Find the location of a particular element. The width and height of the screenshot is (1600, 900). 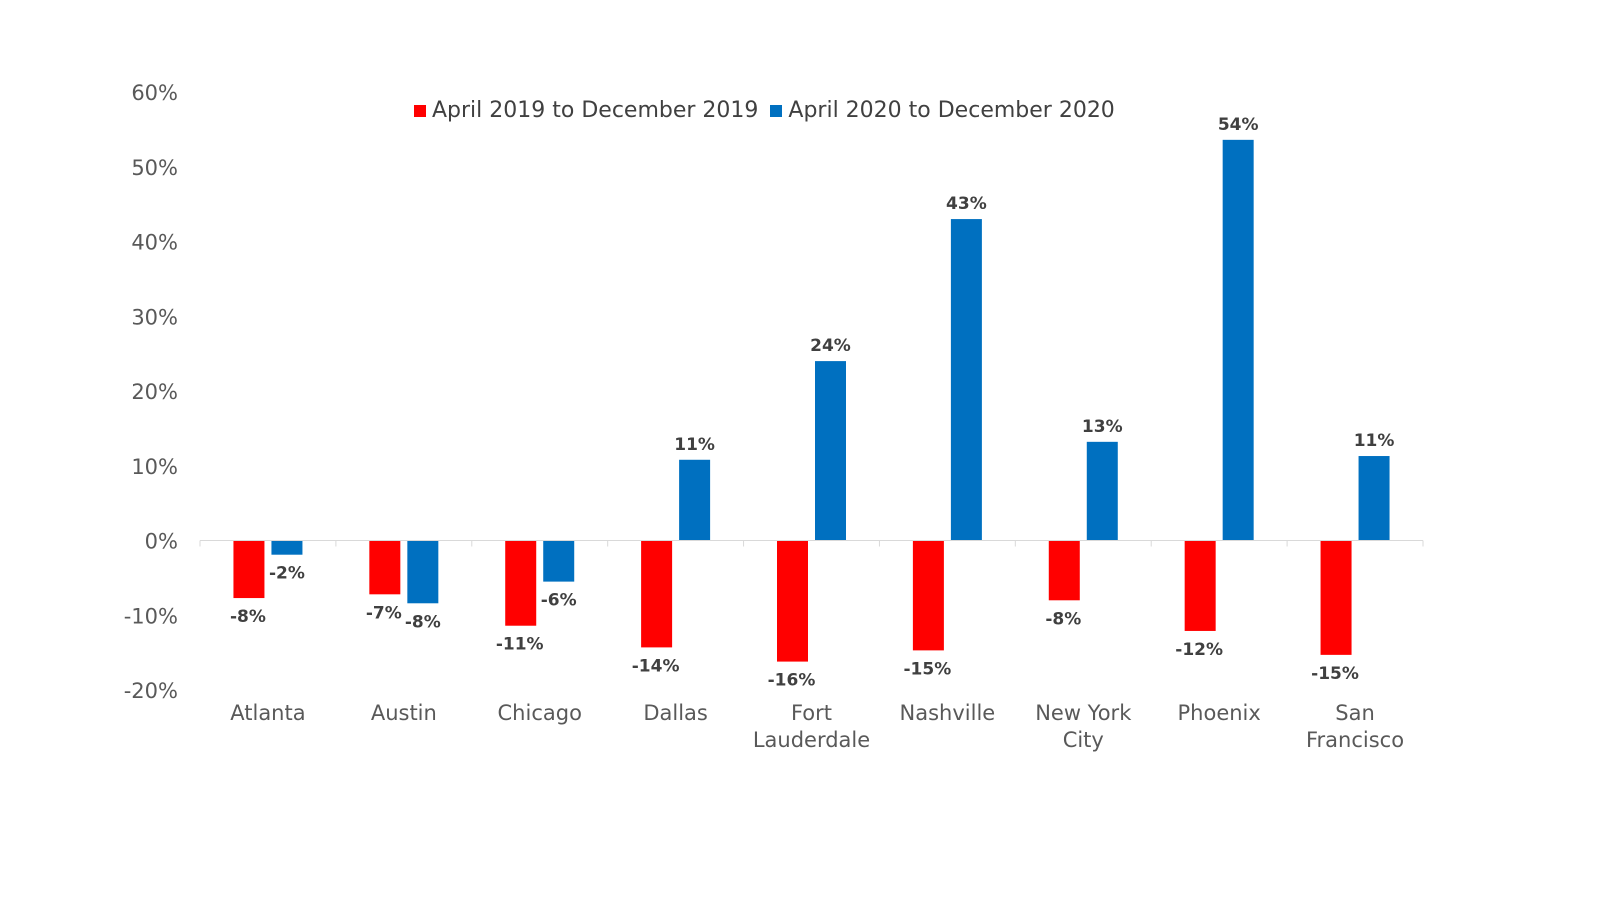

data-label: -11% is located at coordinates (520, 645).